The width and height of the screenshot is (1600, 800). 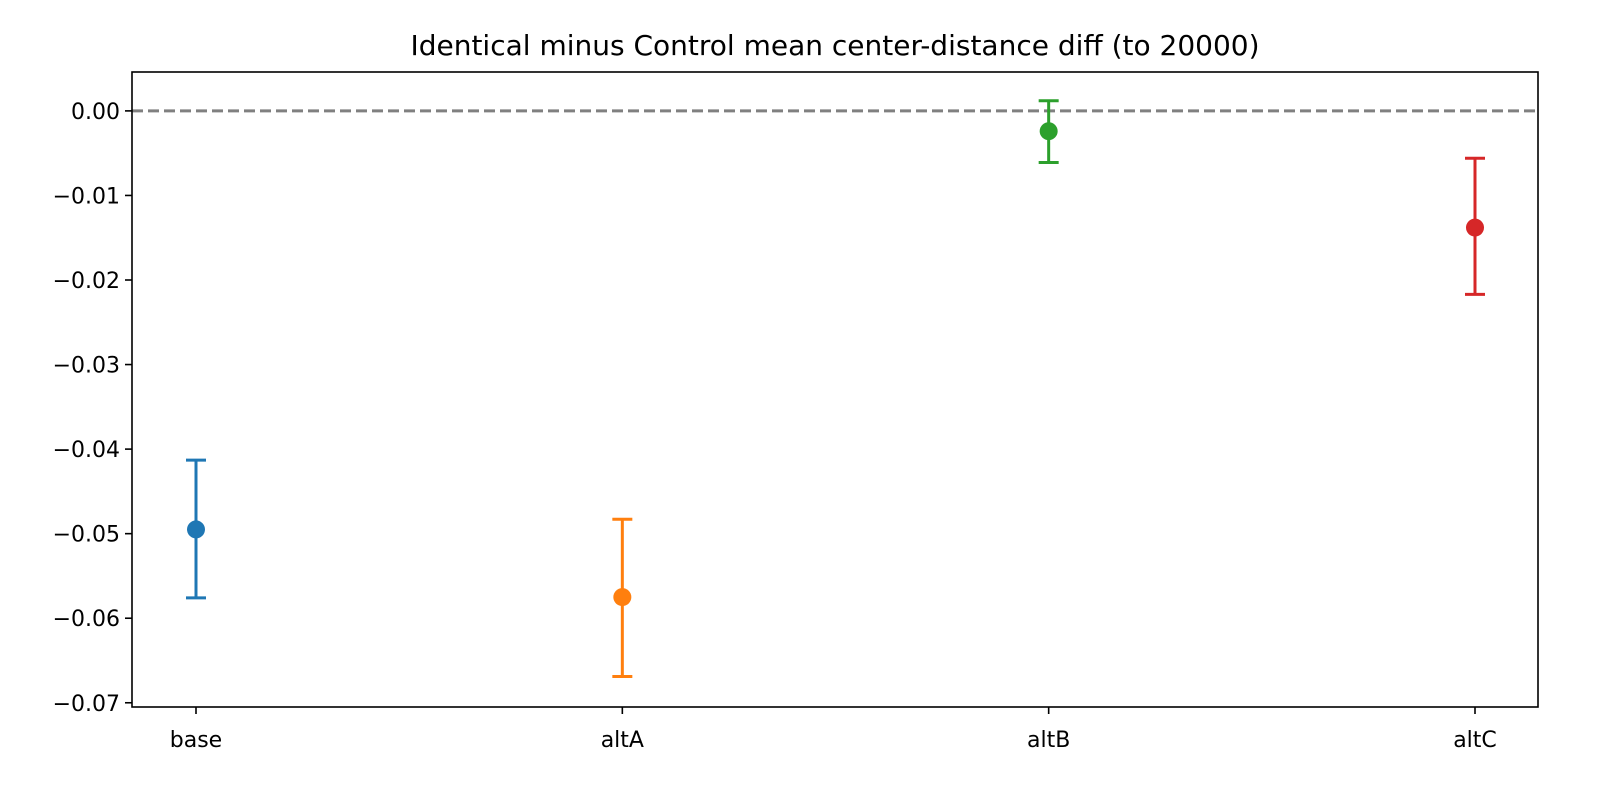 I want to click on x-tick-label: base, so click(x=196, y=740).